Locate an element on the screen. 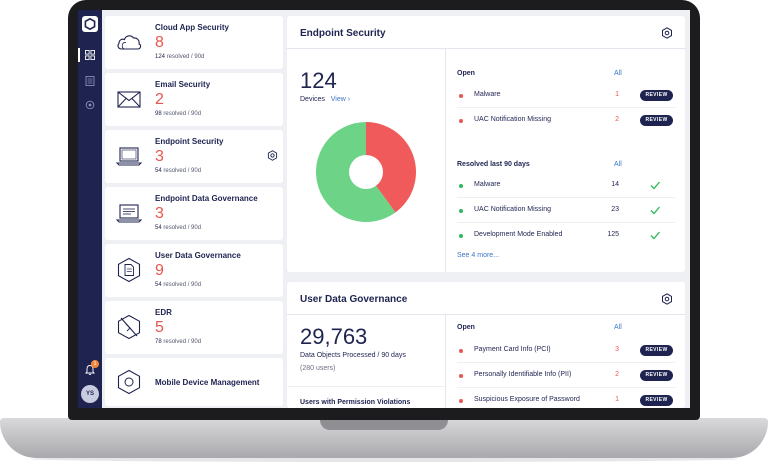  card-endpoint-security: Endpoint Security 3 54 resolved / 90d is located at coordinates (194, 156).